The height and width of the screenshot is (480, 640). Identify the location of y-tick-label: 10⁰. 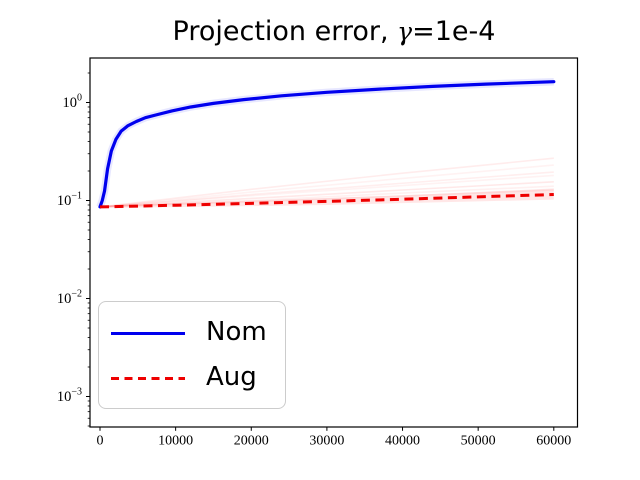
(73, 102).